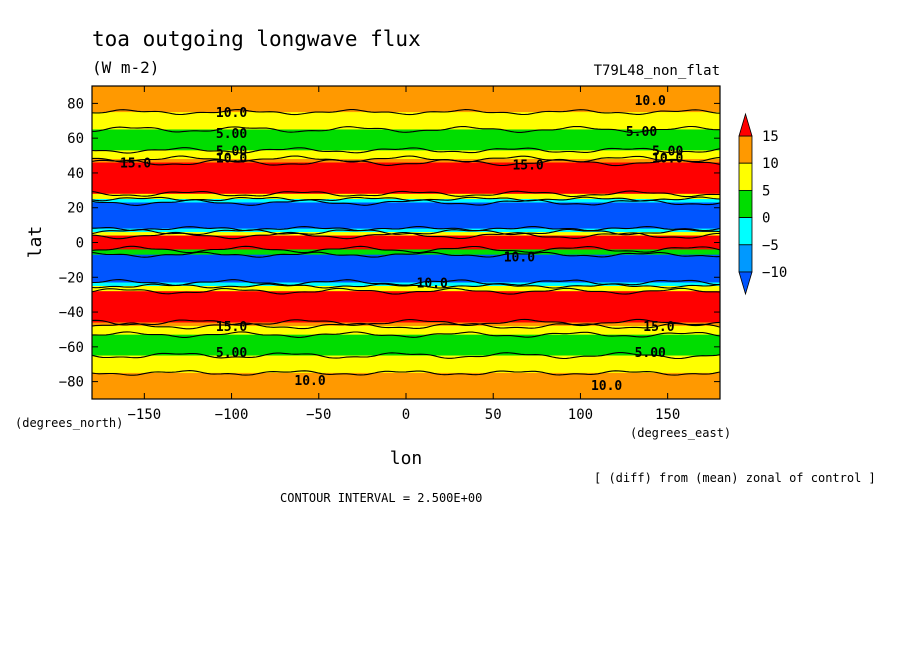 The height and width of the screenshot is (654, 904). I want to click on y-tick-label: 20, so click(75, 209).